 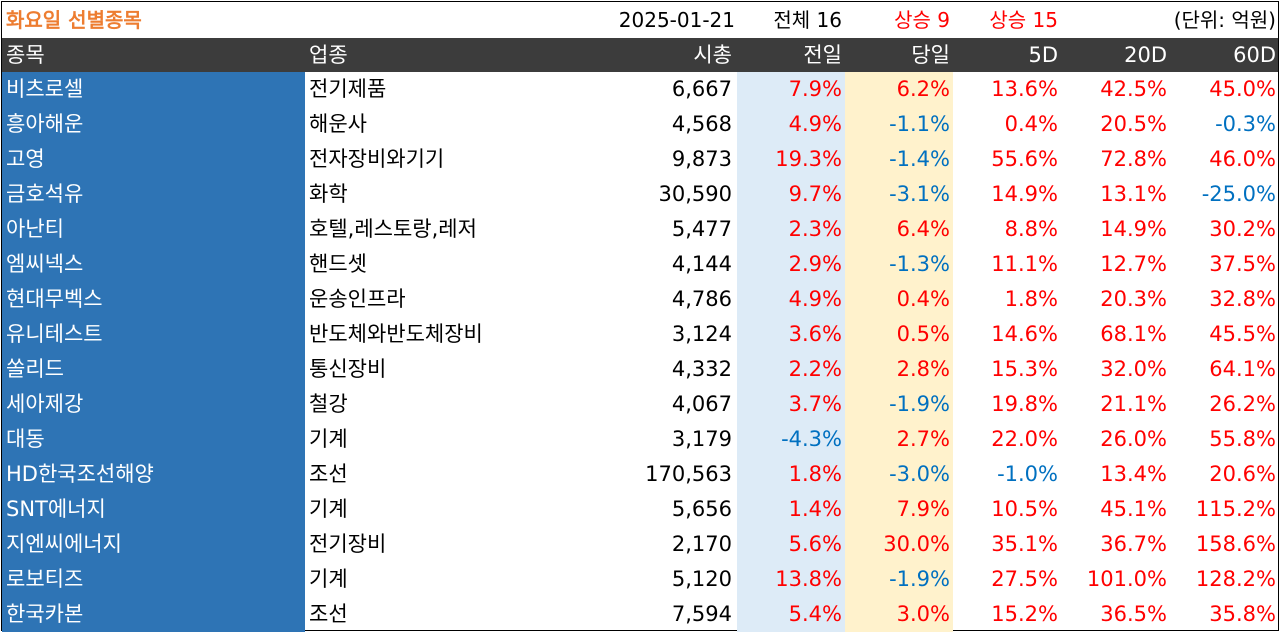 What do you see at coordinates (1242, 404) in the screenshot?
I see `change-60d-cell: 26.2%` at bounding box center [1242, 404].